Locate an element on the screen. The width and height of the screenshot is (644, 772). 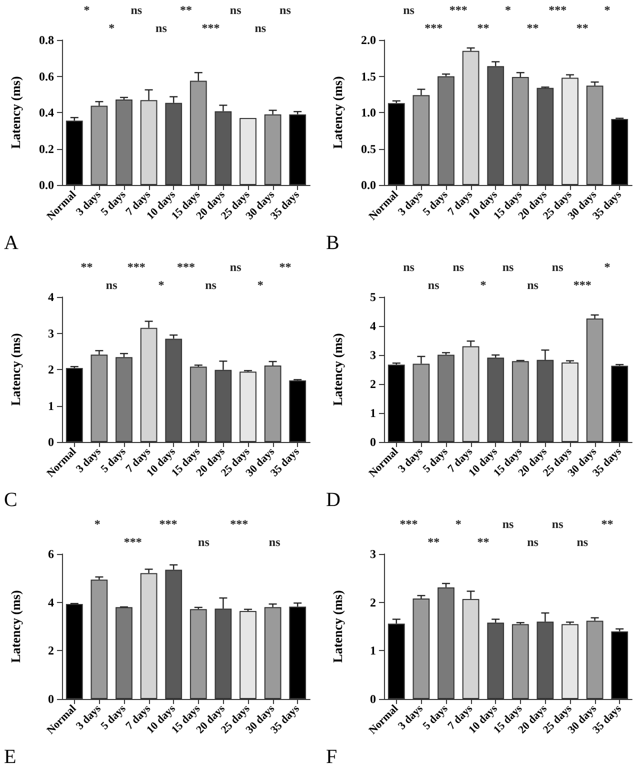
text: B is located at coordinates (333, 243).